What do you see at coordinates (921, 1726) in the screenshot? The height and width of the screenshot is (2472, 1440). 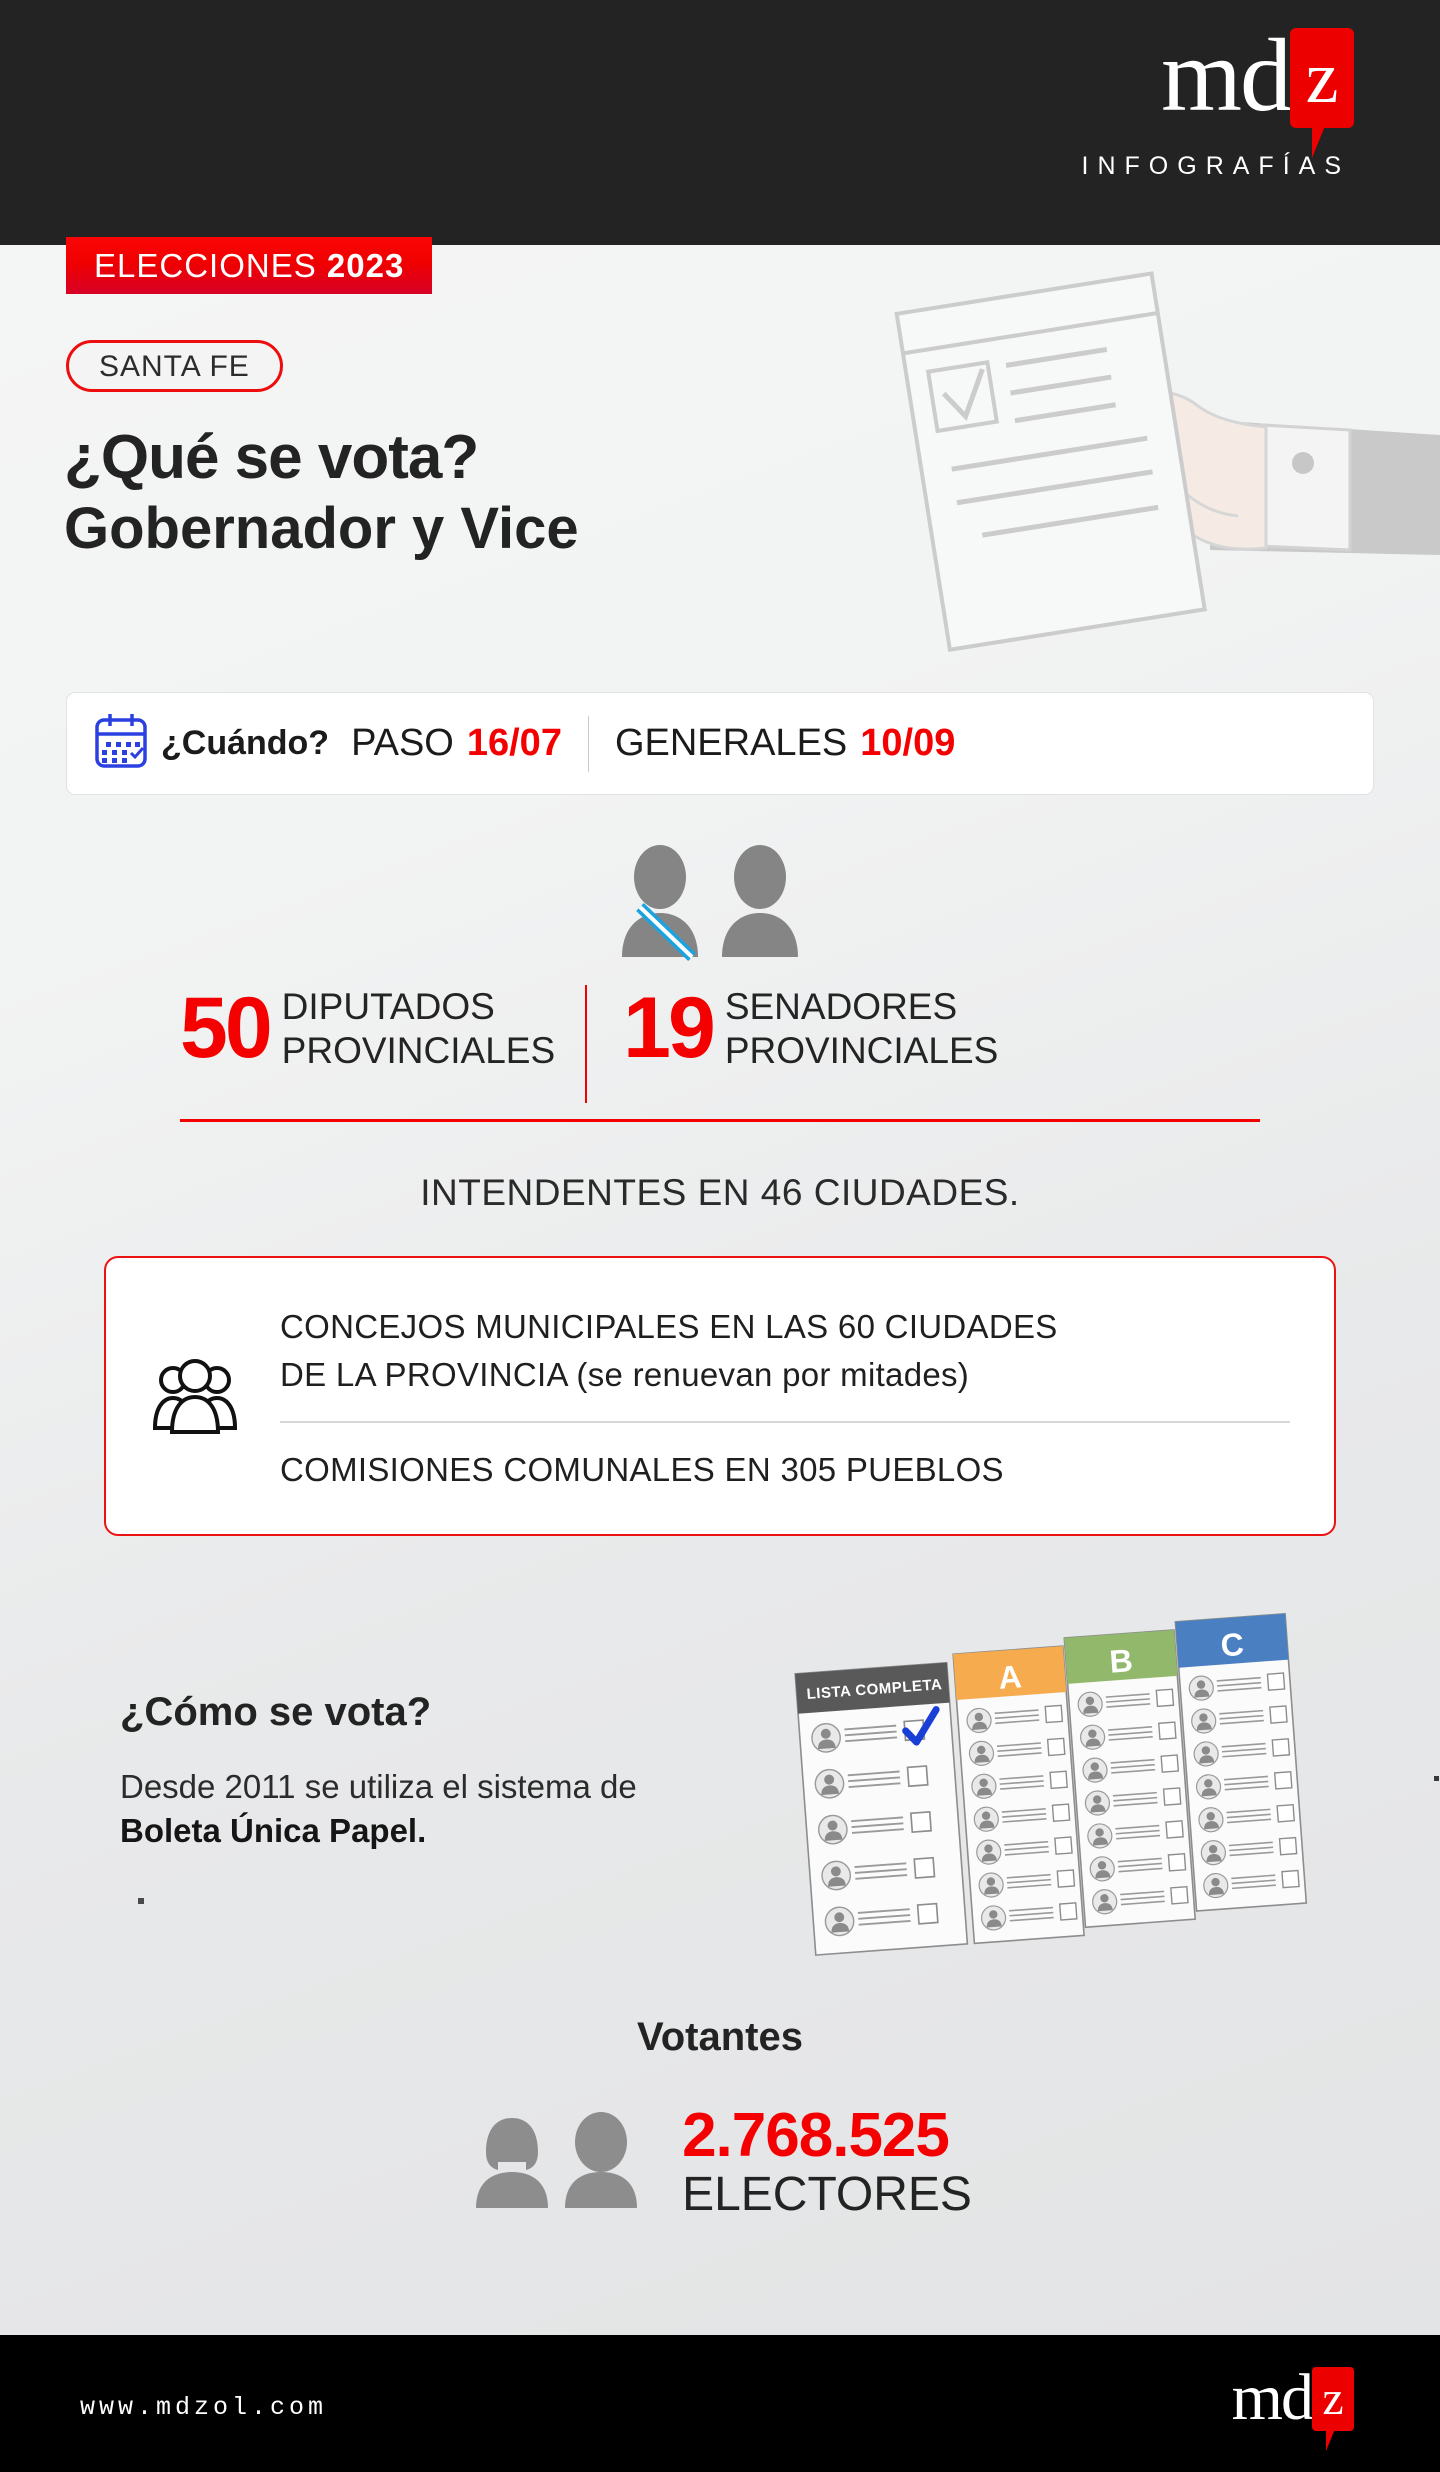 I see `ballot-check-icon` at bounding box center [921, 1726].